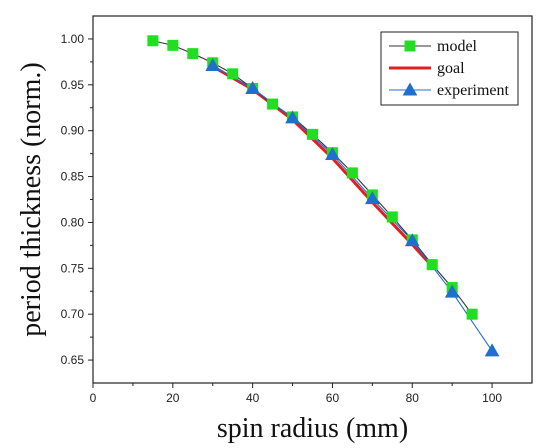 This screenshot has width=550, height=448. What do you see at coordinates (73, 222) in the screenshot?
I see `y-tick-label: 0.80` at bounding box center [73, 222].